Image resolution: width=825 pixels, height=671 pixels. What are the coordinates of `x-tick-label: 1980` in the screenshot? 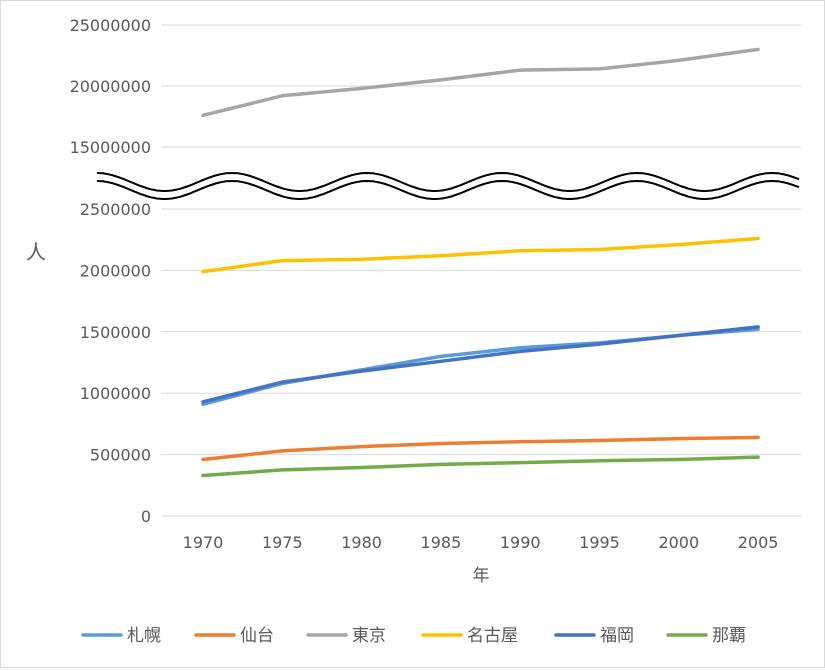 It's located at (361, 542).